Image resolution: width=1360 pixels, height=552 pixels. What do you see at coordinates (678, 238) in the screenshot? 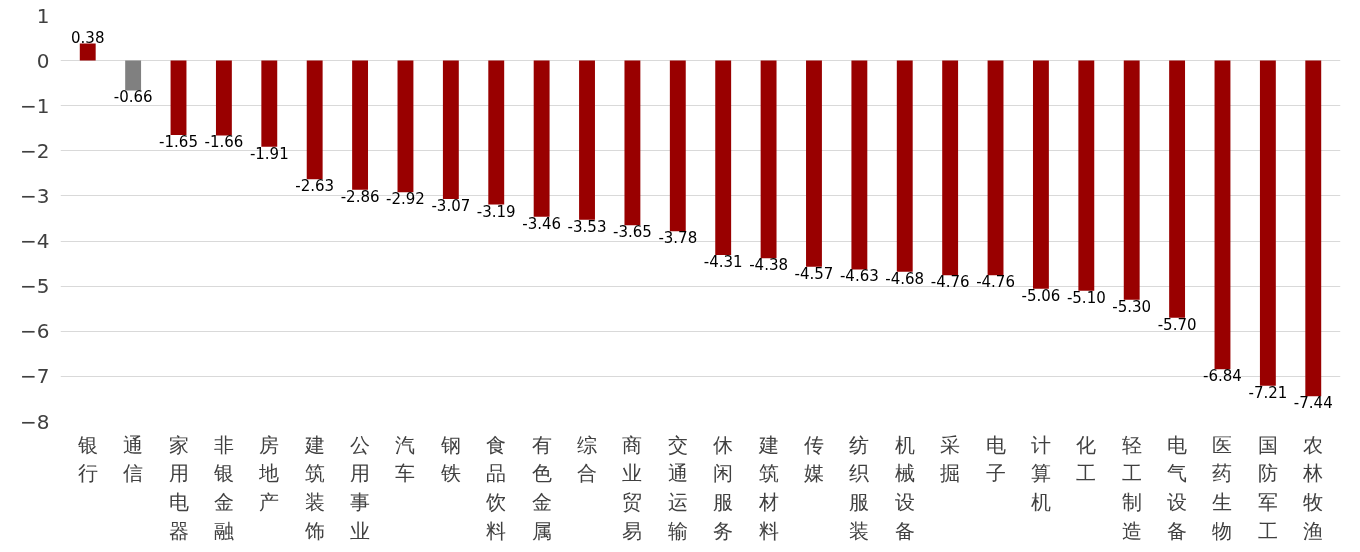
I see `data-label: -3.78` at bounding box center [678, 238].